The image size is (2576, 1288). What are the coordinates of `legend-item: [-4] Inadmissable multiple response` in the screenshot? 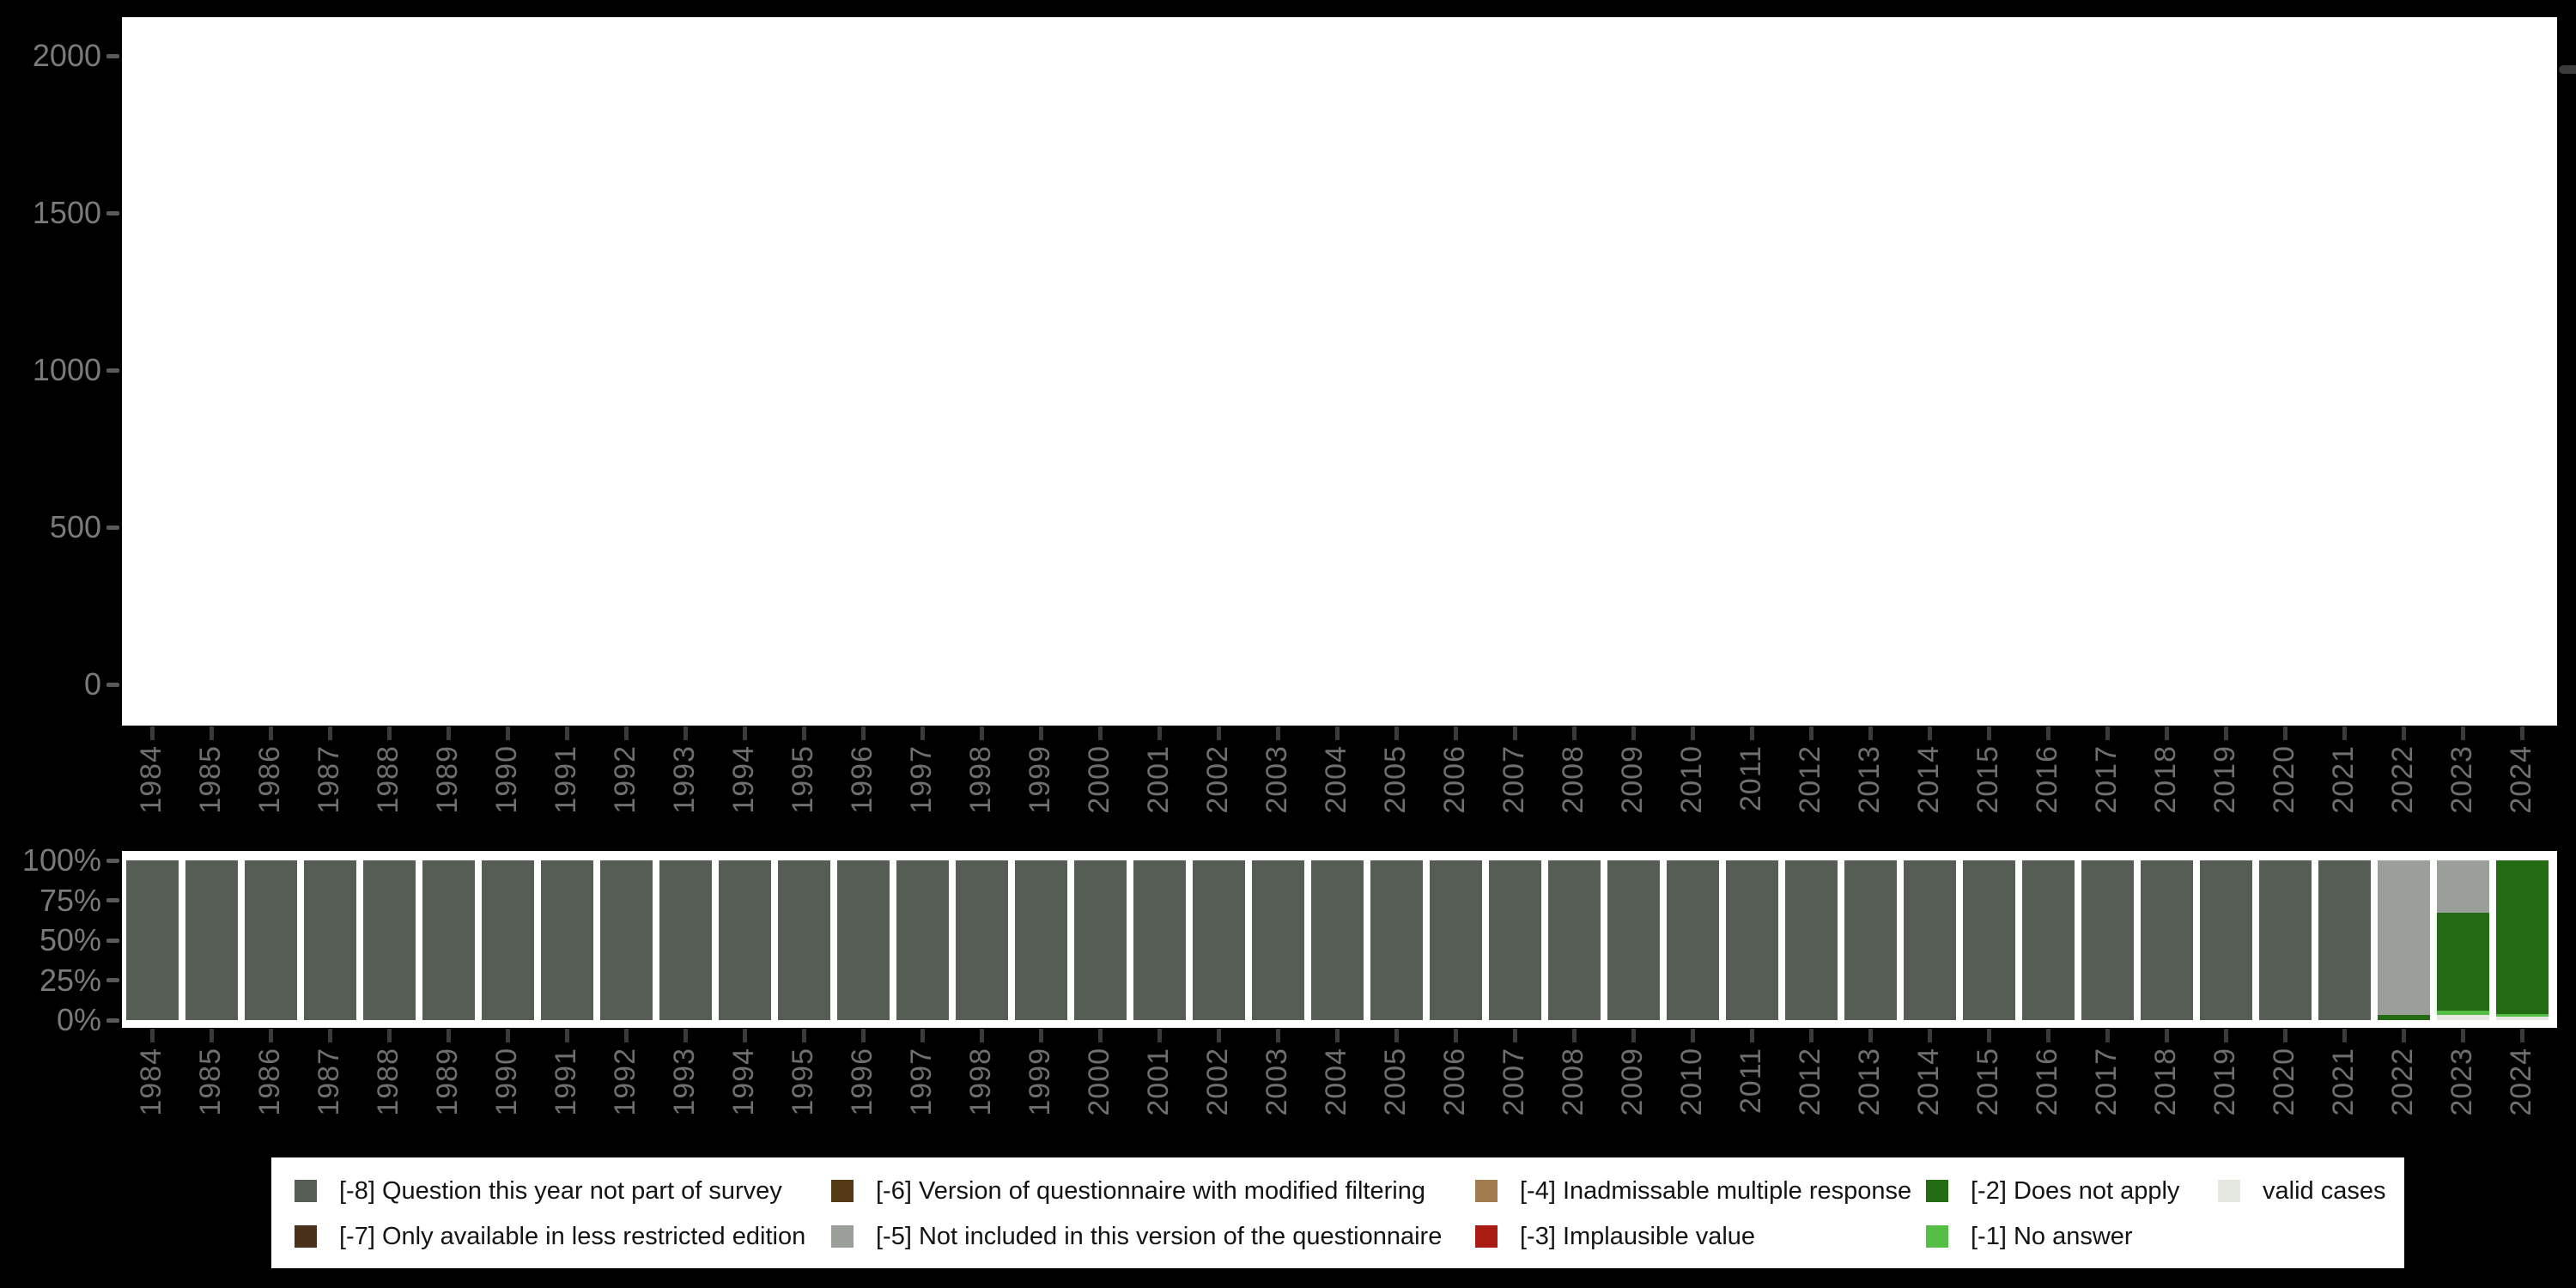 It's located at (1693, 1191).